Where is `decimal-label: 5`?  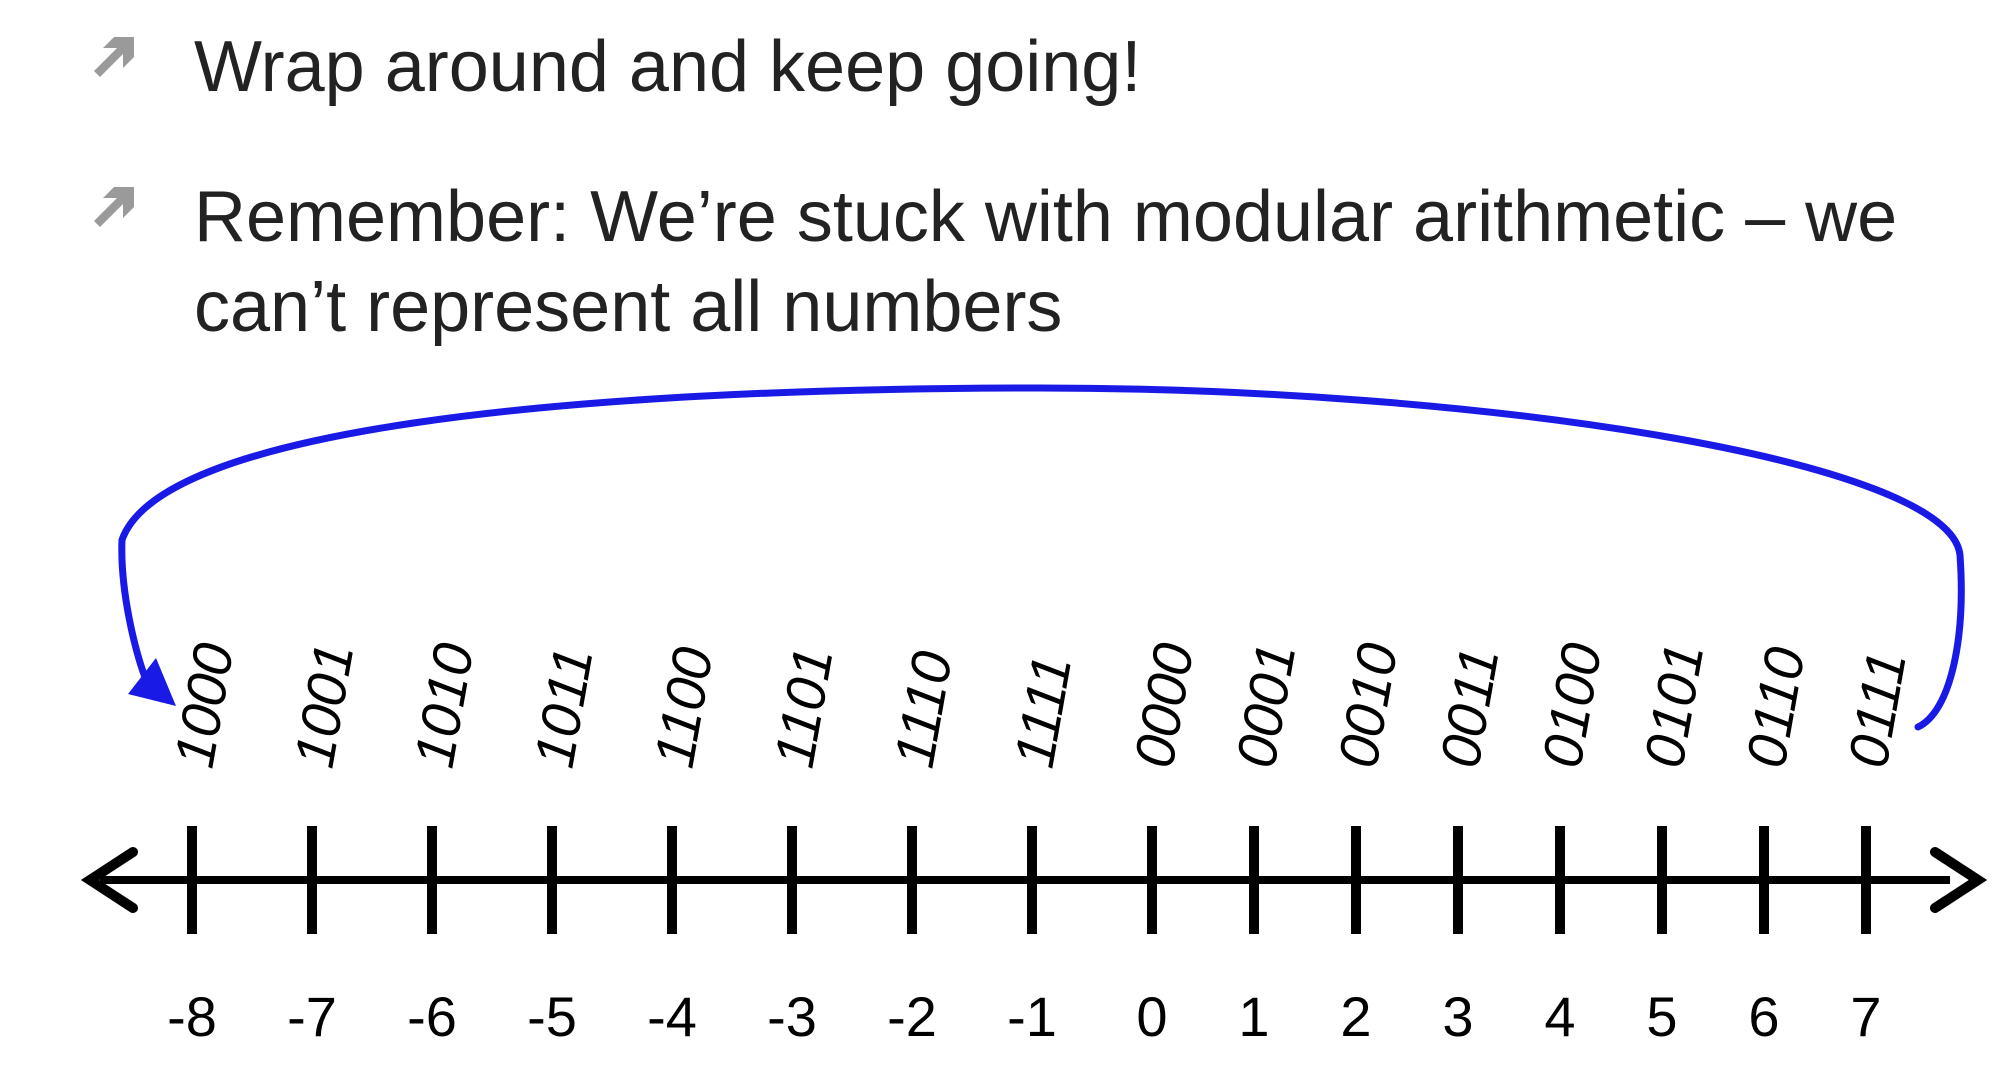 decimal-label: 5 is located at coordinates (1661, 1016).